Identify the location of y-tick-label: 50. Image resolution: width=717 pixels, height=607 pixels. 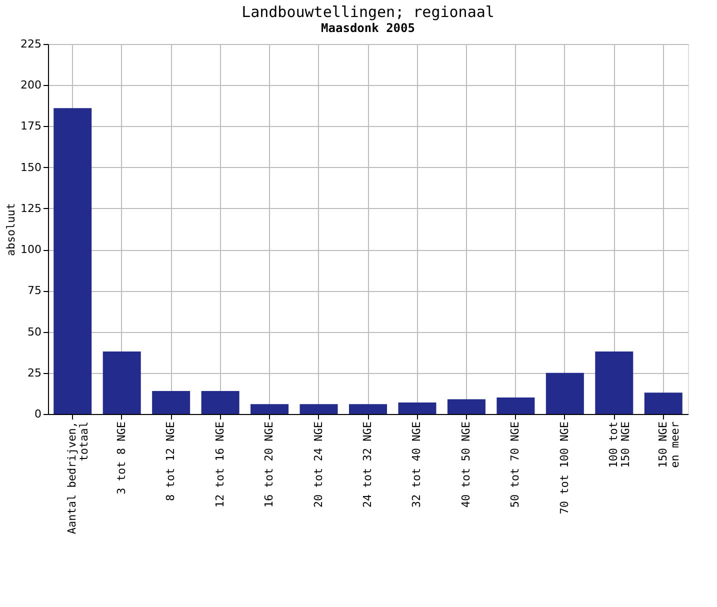
(35, 331).